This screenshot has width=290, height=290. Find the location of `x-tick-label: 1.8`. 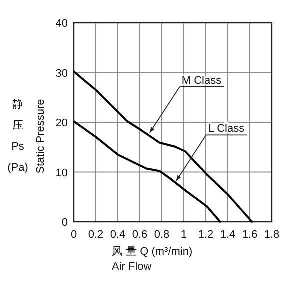

x-tick-label: 1.8 is located at coordinates (272, 235).